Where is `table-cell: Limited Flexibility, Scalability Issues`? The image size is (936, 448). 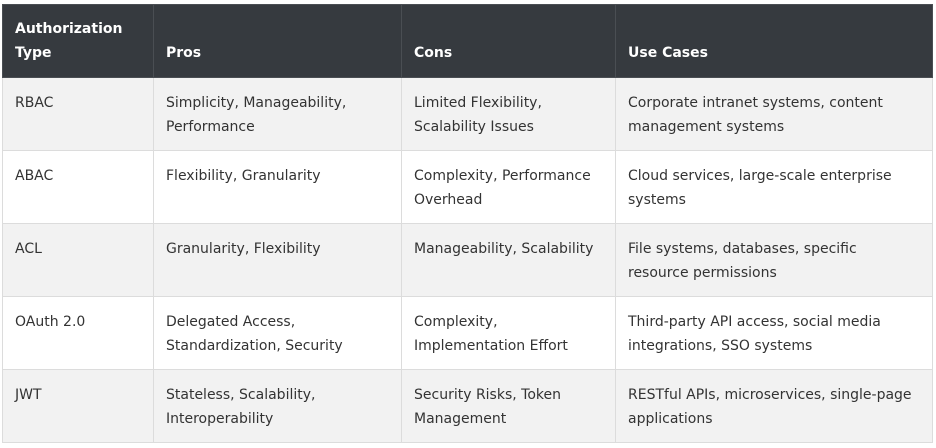 table-cell: Limited Flexibility, Scalability Issues is located at coordinates (508, 114).